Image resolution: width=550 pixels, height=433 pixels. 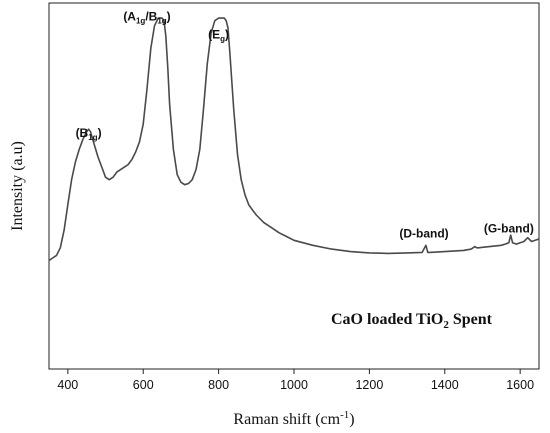 What do you see at coordinates (89, 134) in the screenshot?
I see `peak-label: (B1g)` at bounding box center [89, 134].